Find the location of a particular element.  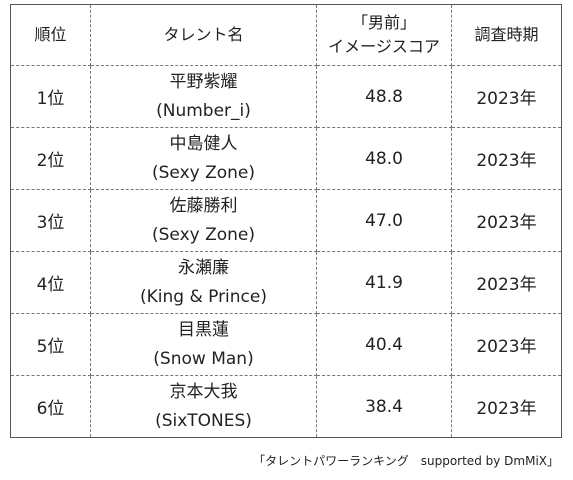

talent-name: 京本大我 is located at coordinates (203, 391).